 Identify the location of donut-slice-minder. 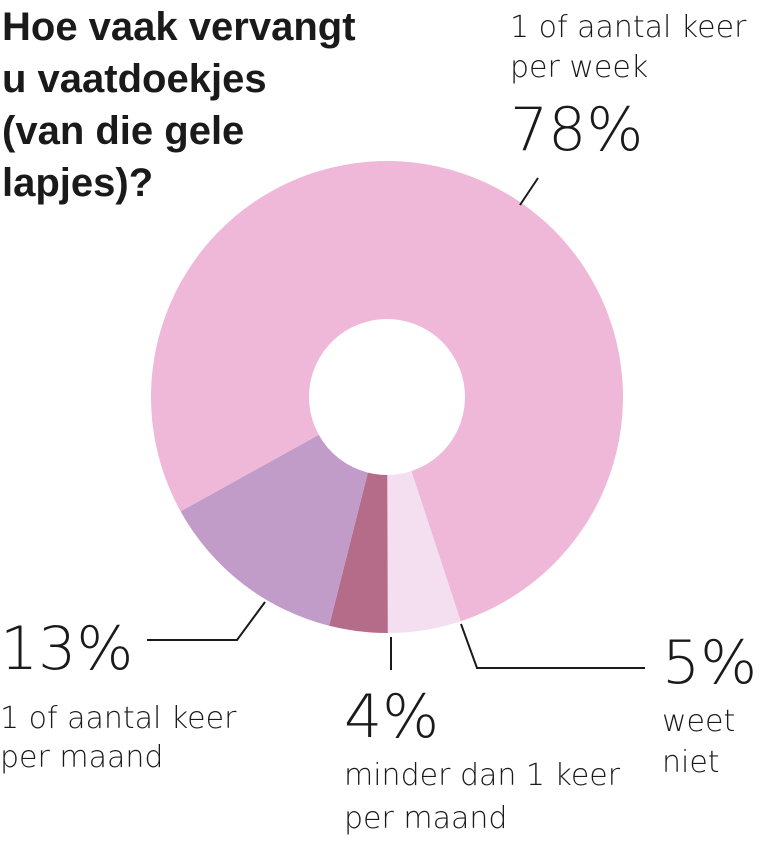
(358, 552).